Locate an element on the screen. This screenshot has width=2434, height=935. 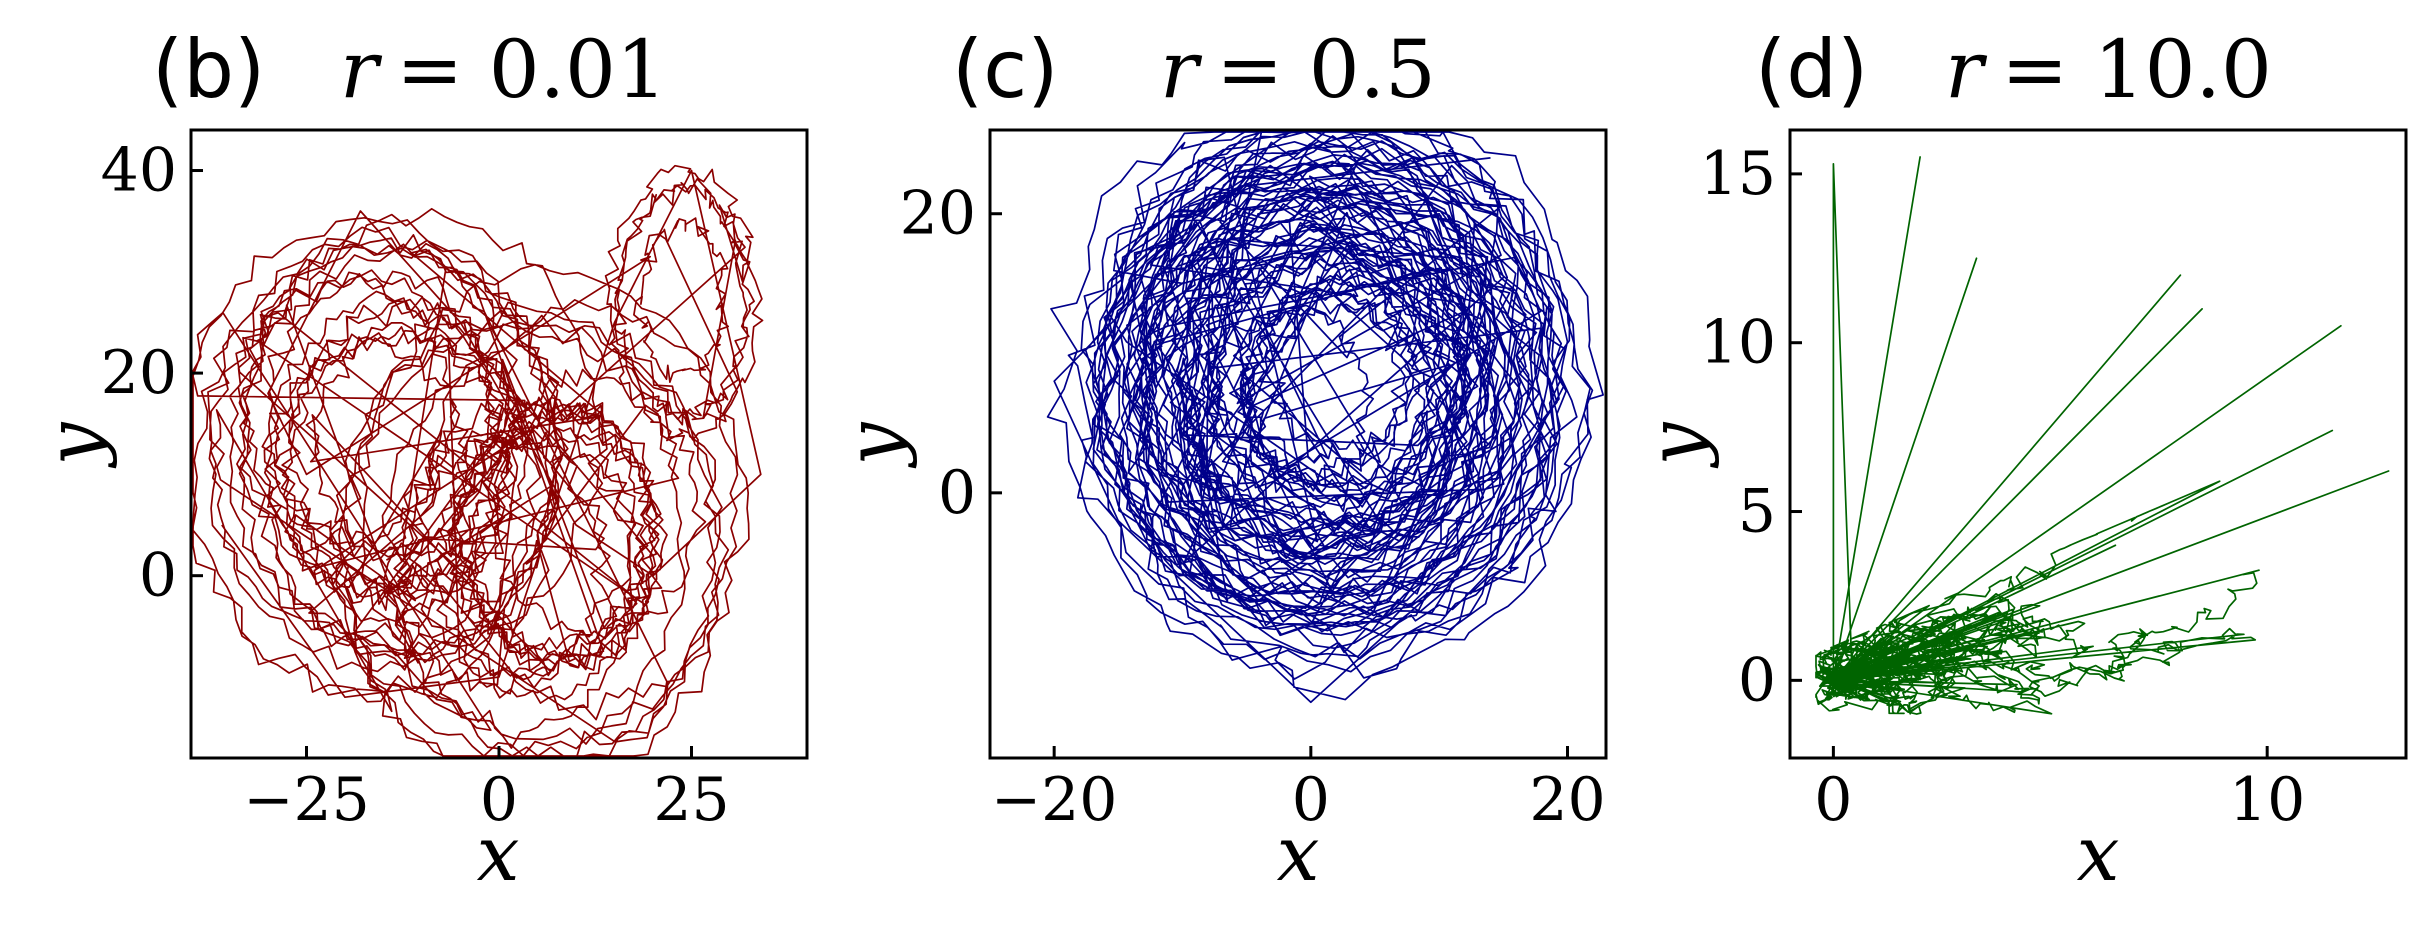
x-tick-label-2-0: 0 is located at coordinates (1833, 800).